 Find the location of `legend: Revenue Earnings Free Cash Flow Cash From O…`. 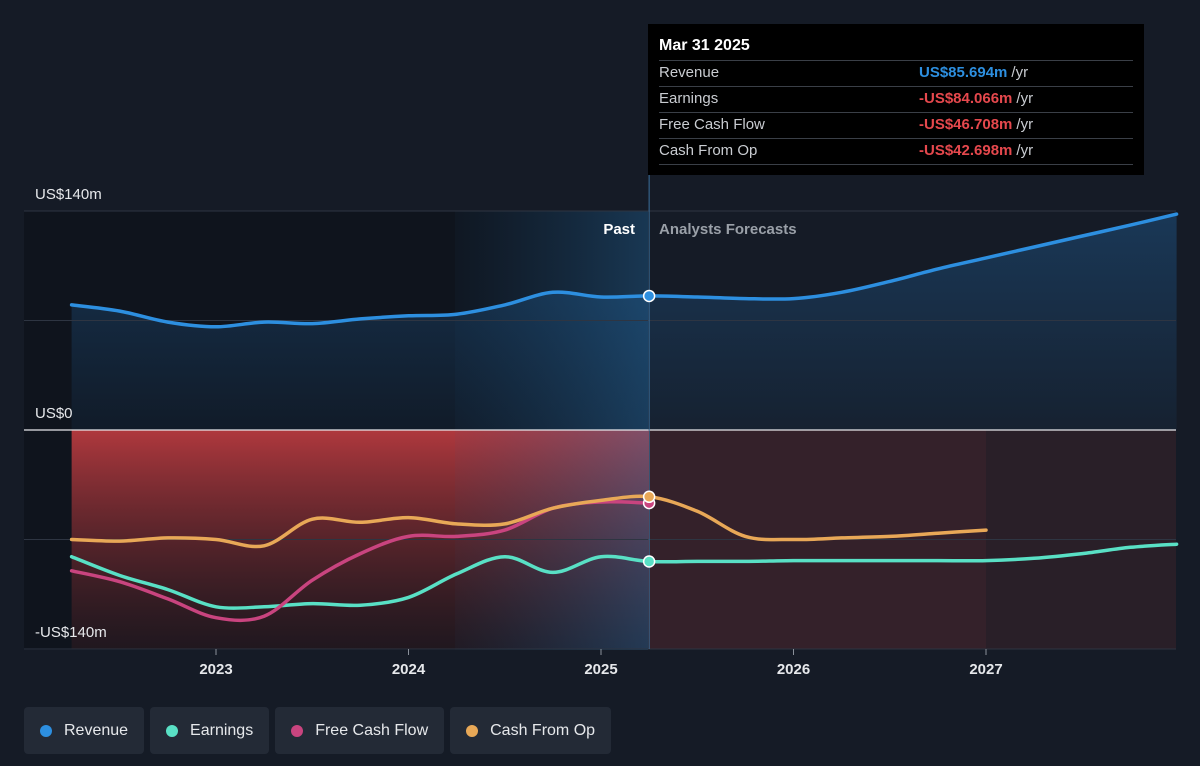

legend: Revenue Earnings Free Cash Flow Cash From O… is located at coordinates (318, 730).